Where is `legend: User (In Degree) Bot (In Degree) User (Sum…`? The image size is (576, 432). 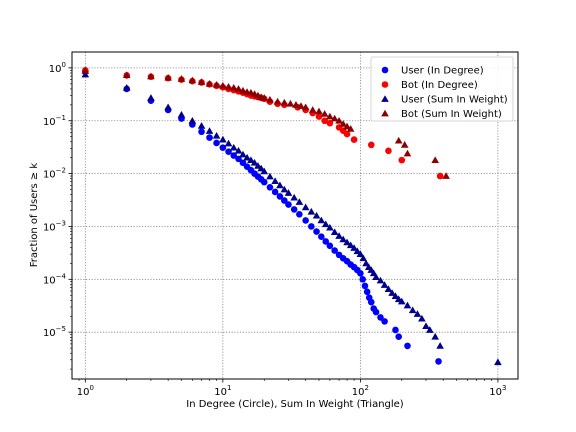
legend: User (In Degree) Bot (In Degree) User (Sum… is located at coordinates (442, 89).